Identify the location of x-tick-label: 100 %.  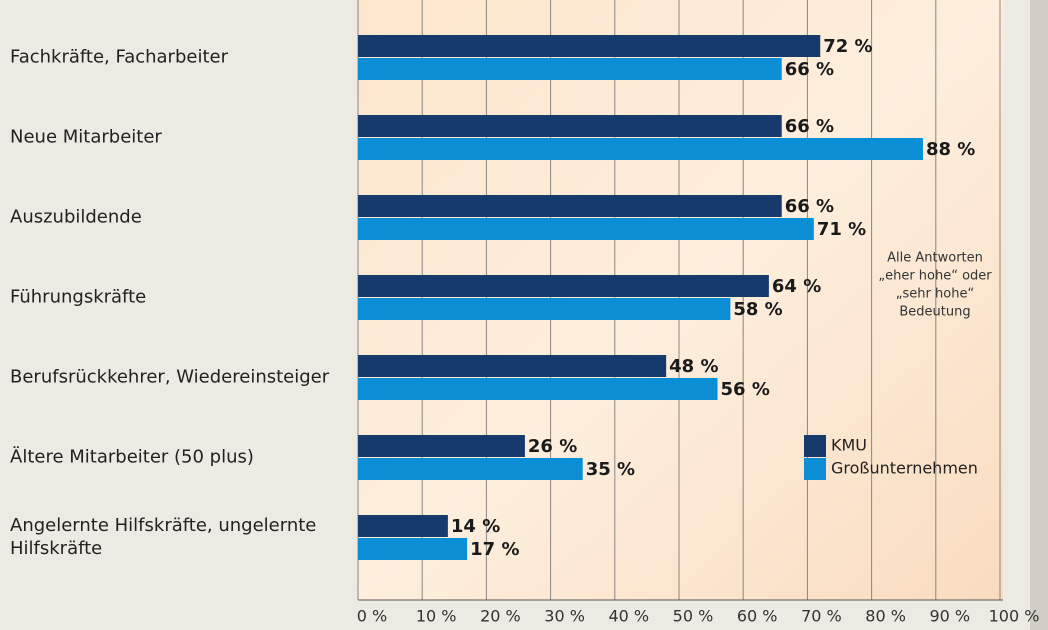
(1014, 616).